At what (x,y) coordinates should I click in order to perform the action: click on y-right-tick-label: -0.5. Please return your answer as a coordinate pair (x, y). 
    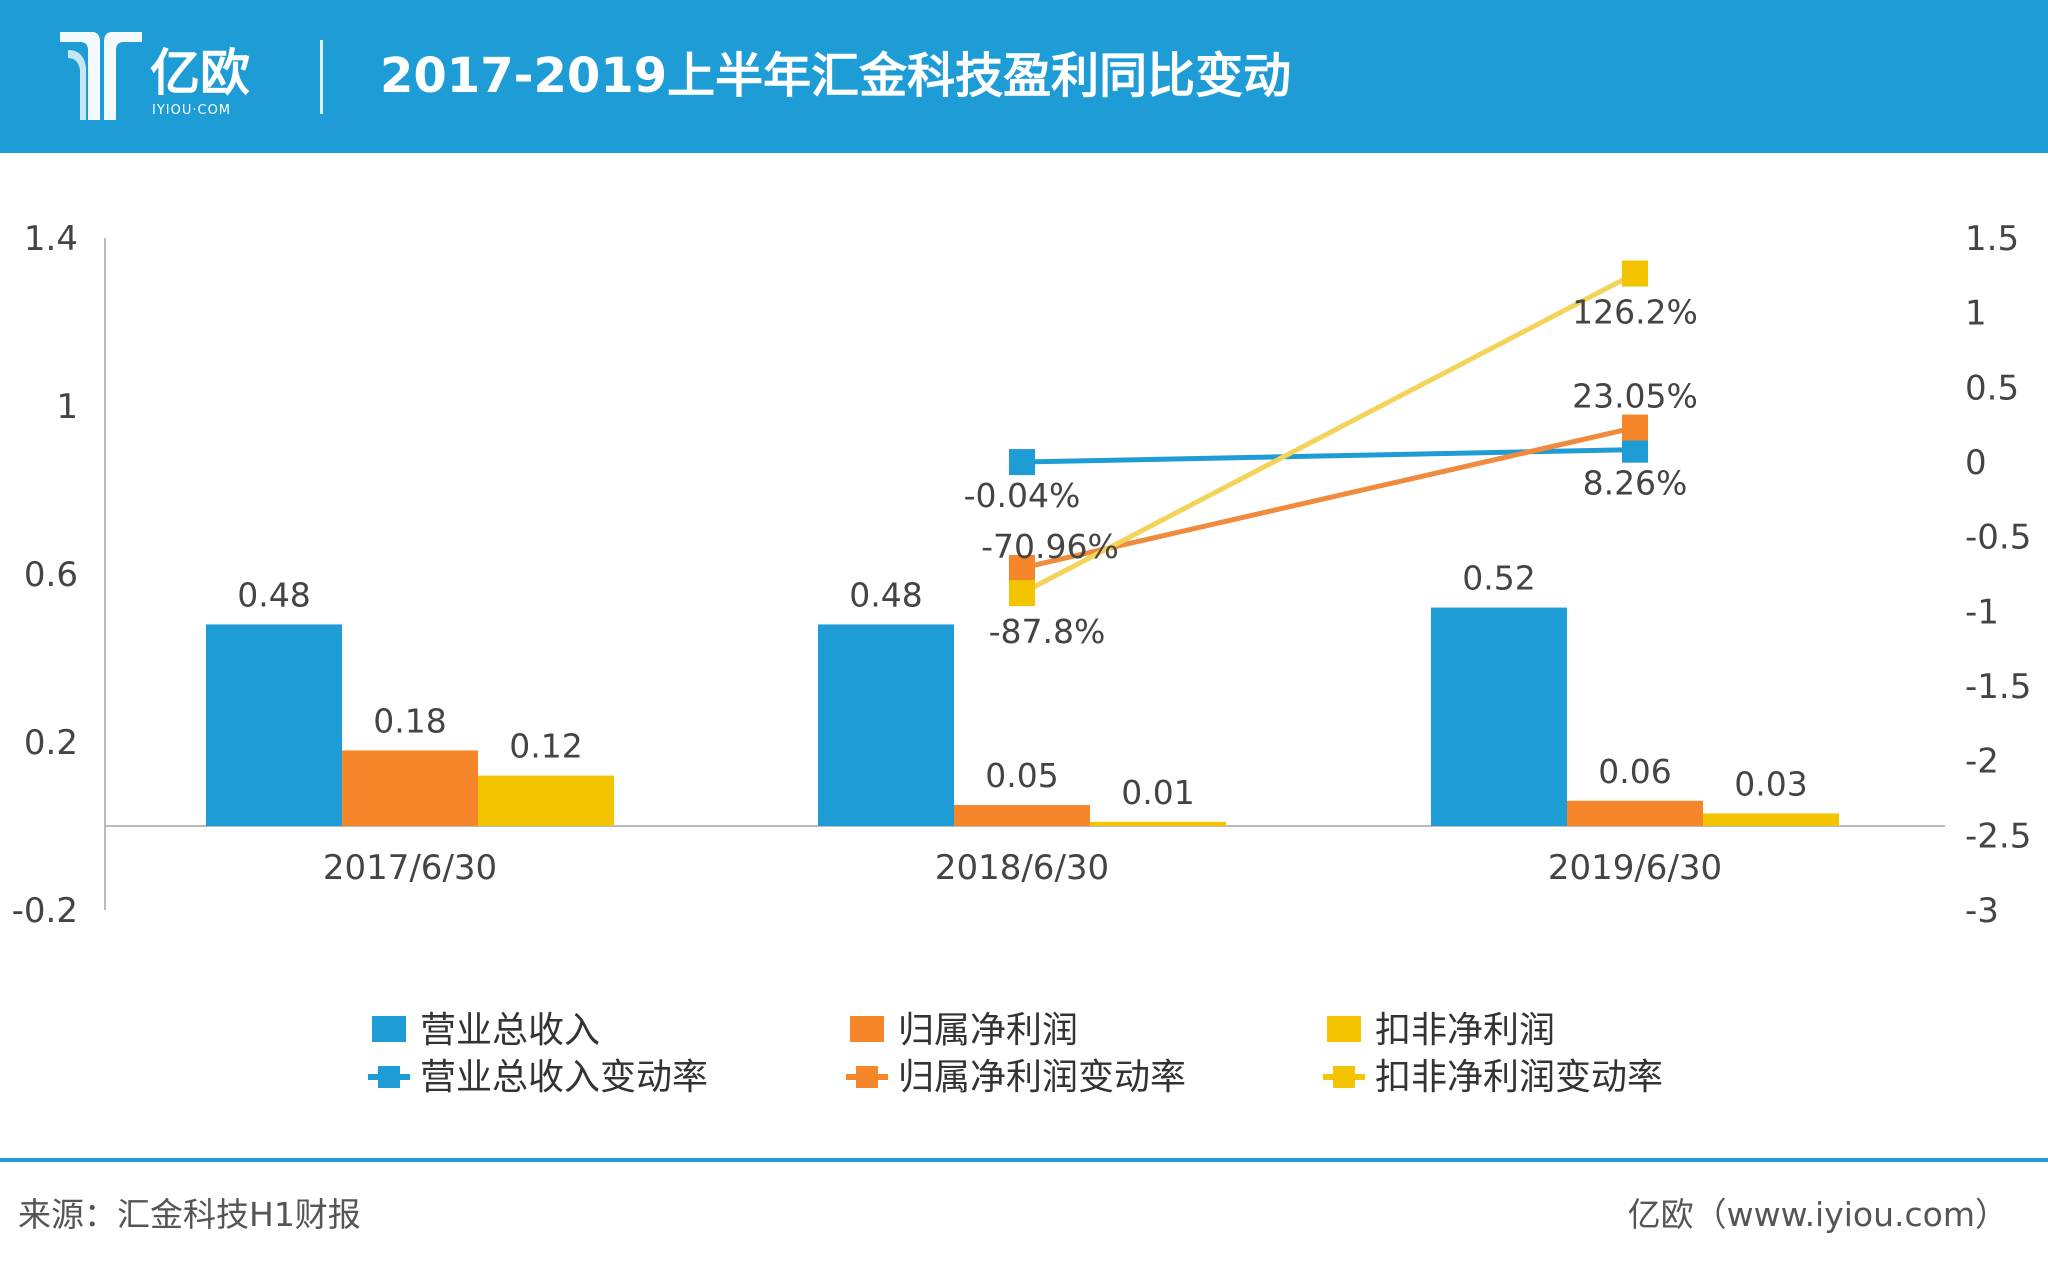
    Looking at the image, I should click on (1998, 538).